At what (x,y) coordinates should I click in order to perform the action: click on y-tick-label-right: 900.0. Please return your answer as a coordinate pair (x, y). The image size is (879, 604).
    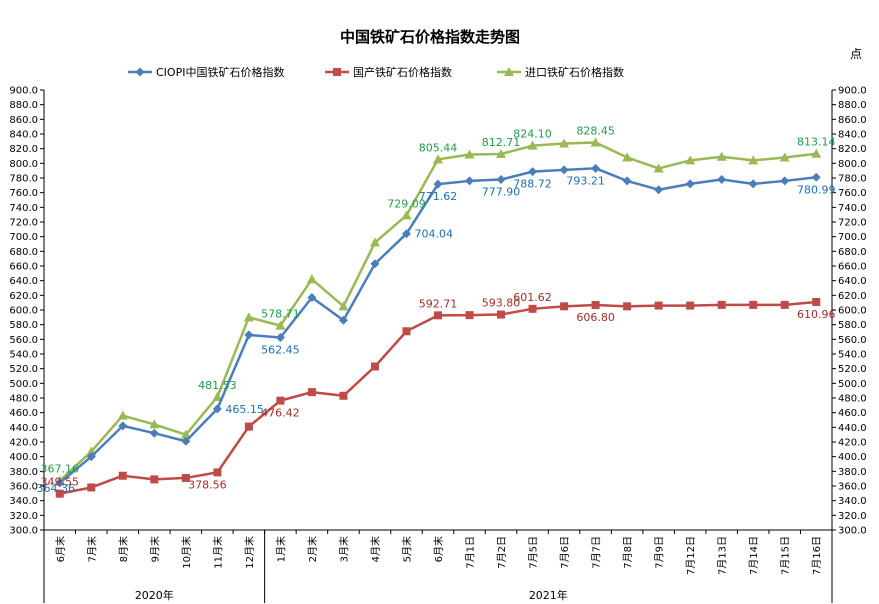
    Looking at the image, I should click on (852, 91).